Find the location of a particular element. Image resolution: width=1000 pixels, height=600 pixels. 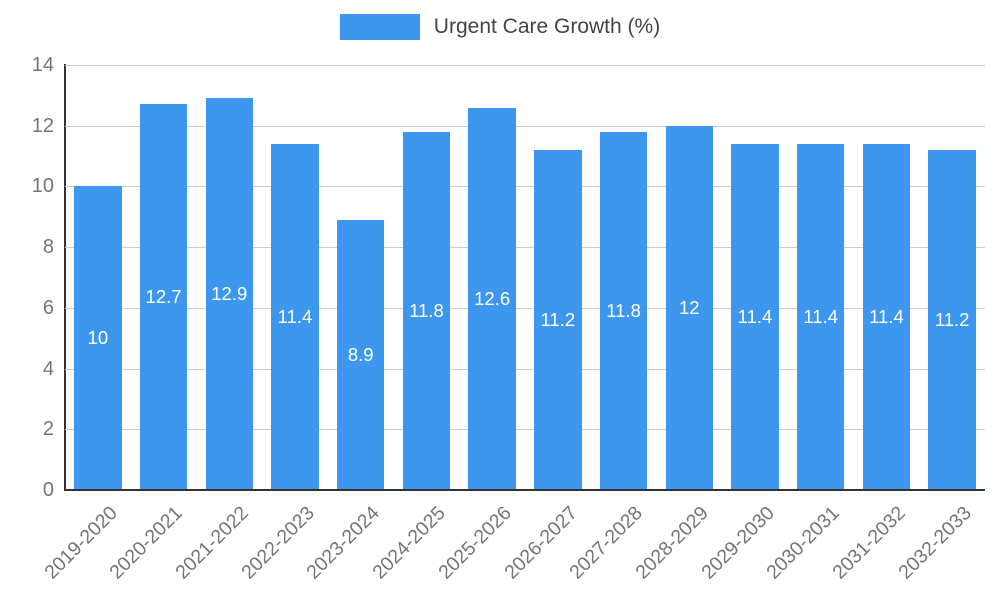

bar-value-label: 10 is located at coordinates (98, 338).